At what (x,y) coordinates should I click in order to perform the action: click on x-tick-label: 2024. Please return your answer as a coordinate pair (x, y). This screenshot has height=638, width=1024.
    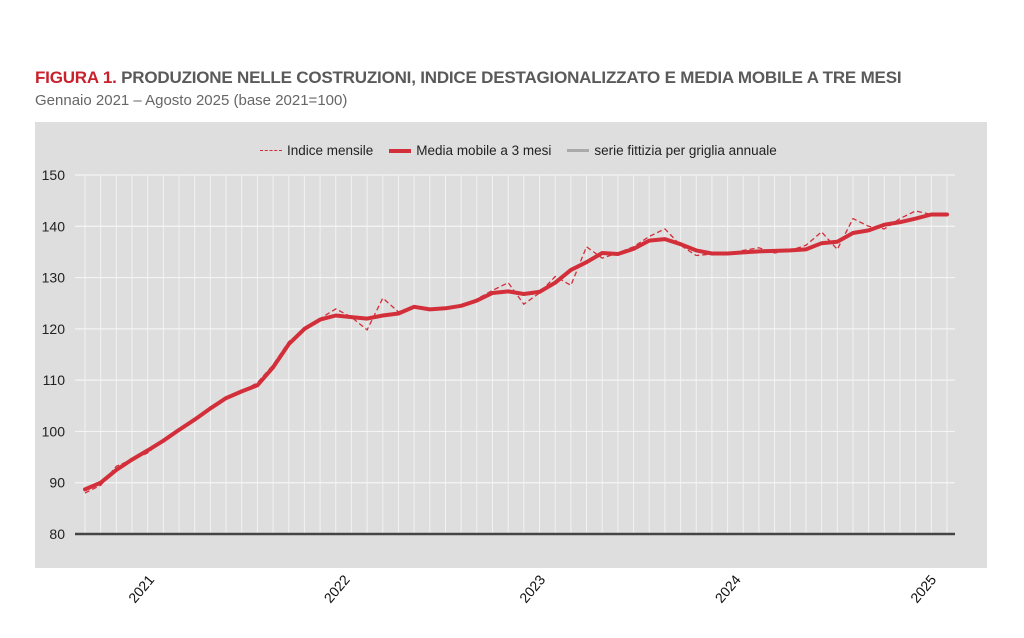
    Looking at the image, I should click on (728, 588).